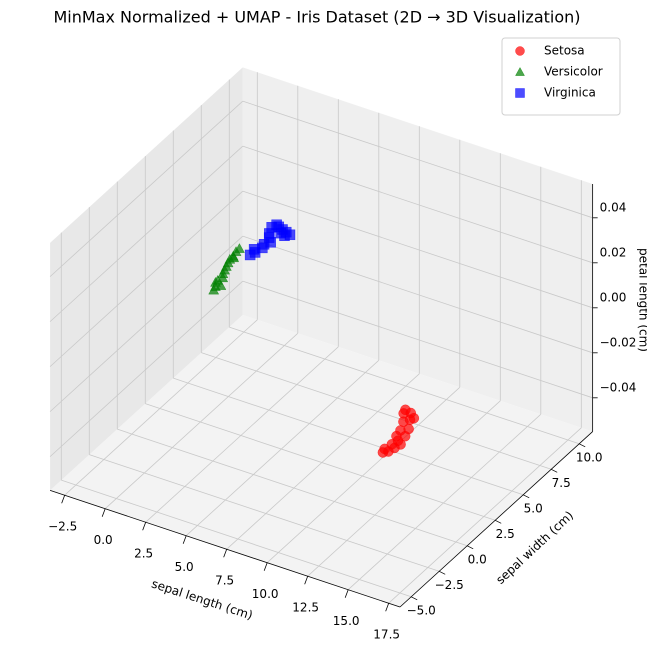 The height and width of the screenshot is (658, 647). Describe the element at coordinates (613, 297) in the screenshot. I see `z-tick-label: 0.00` at that location.